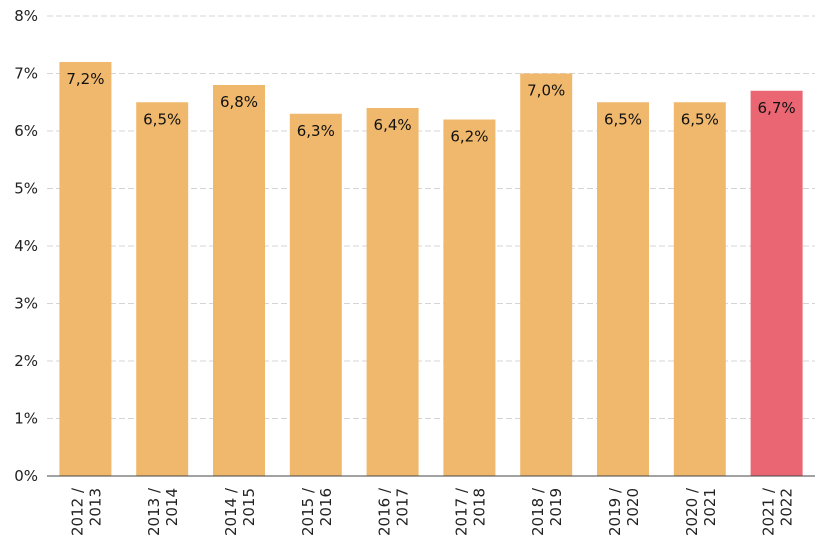  I want to click on y-tick-label: 7%, so click(26, 74).